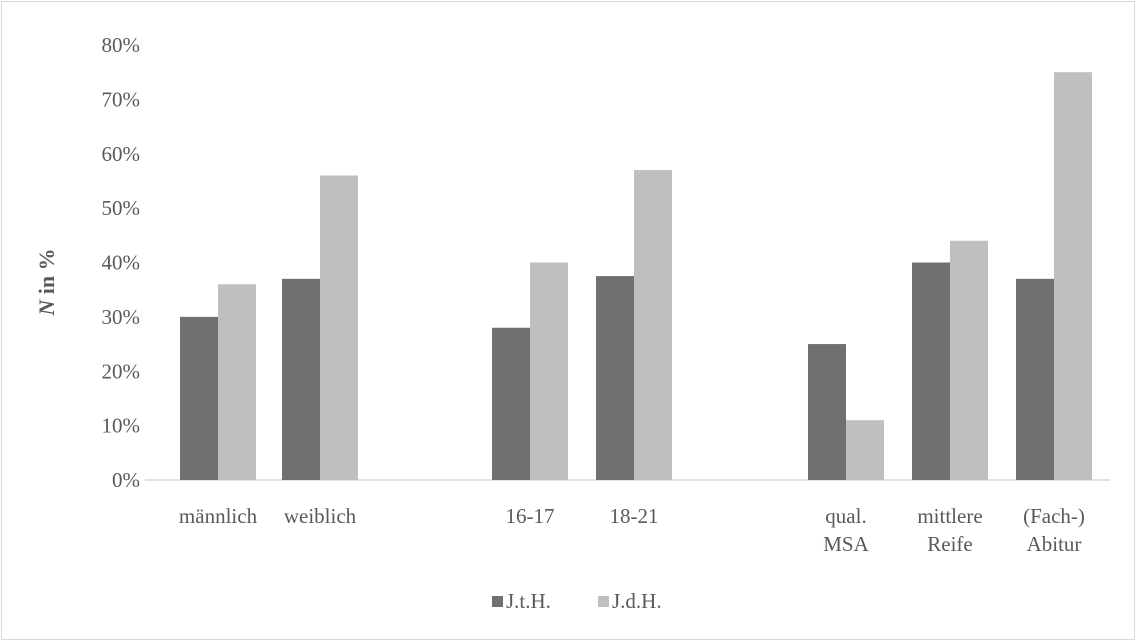 This screenshot has width=1138, height=643. Describe the element at coordinates (577, 601) in the screenshot. I see `legend: J.t.H. J.d.H.` at that location.